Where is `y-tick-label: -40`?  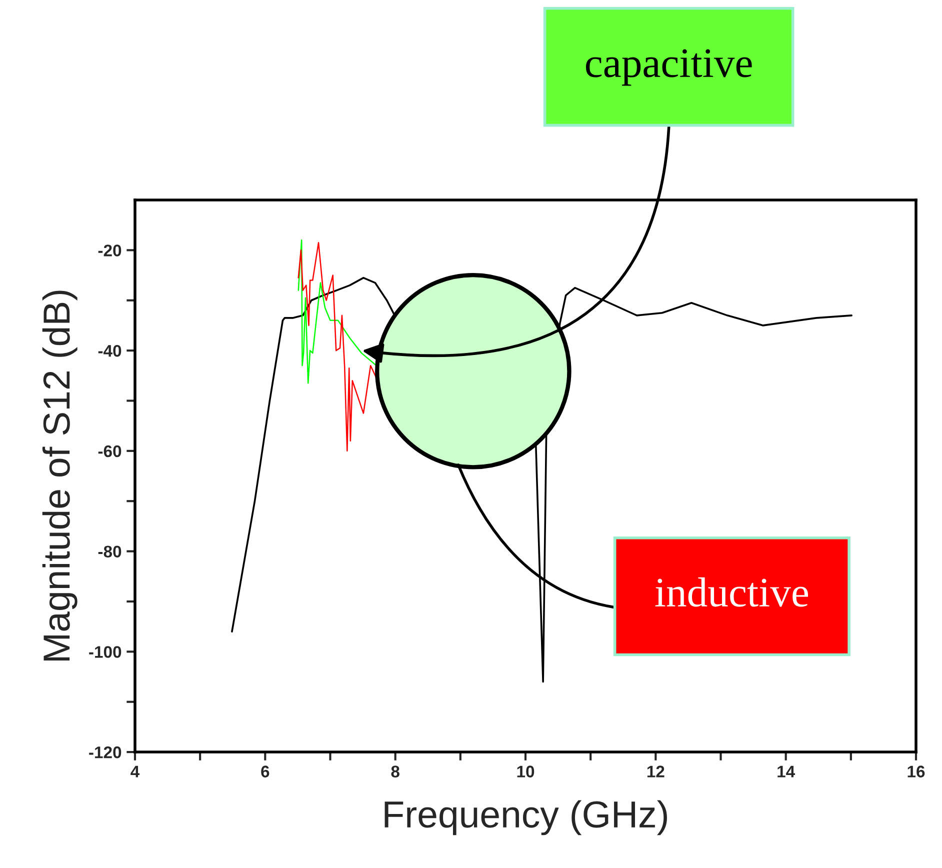
y-tick-label: -40 is located at coordinates (110, 350).